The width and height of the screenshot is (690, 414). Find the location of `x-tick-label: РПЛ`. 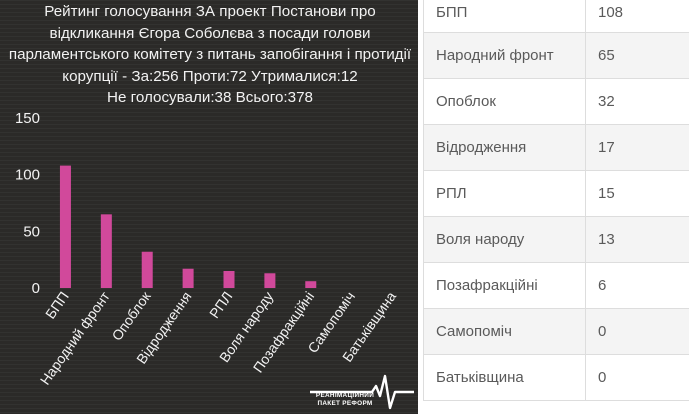

x-tick-label: РПЛ is located at coordinates (221, 305).